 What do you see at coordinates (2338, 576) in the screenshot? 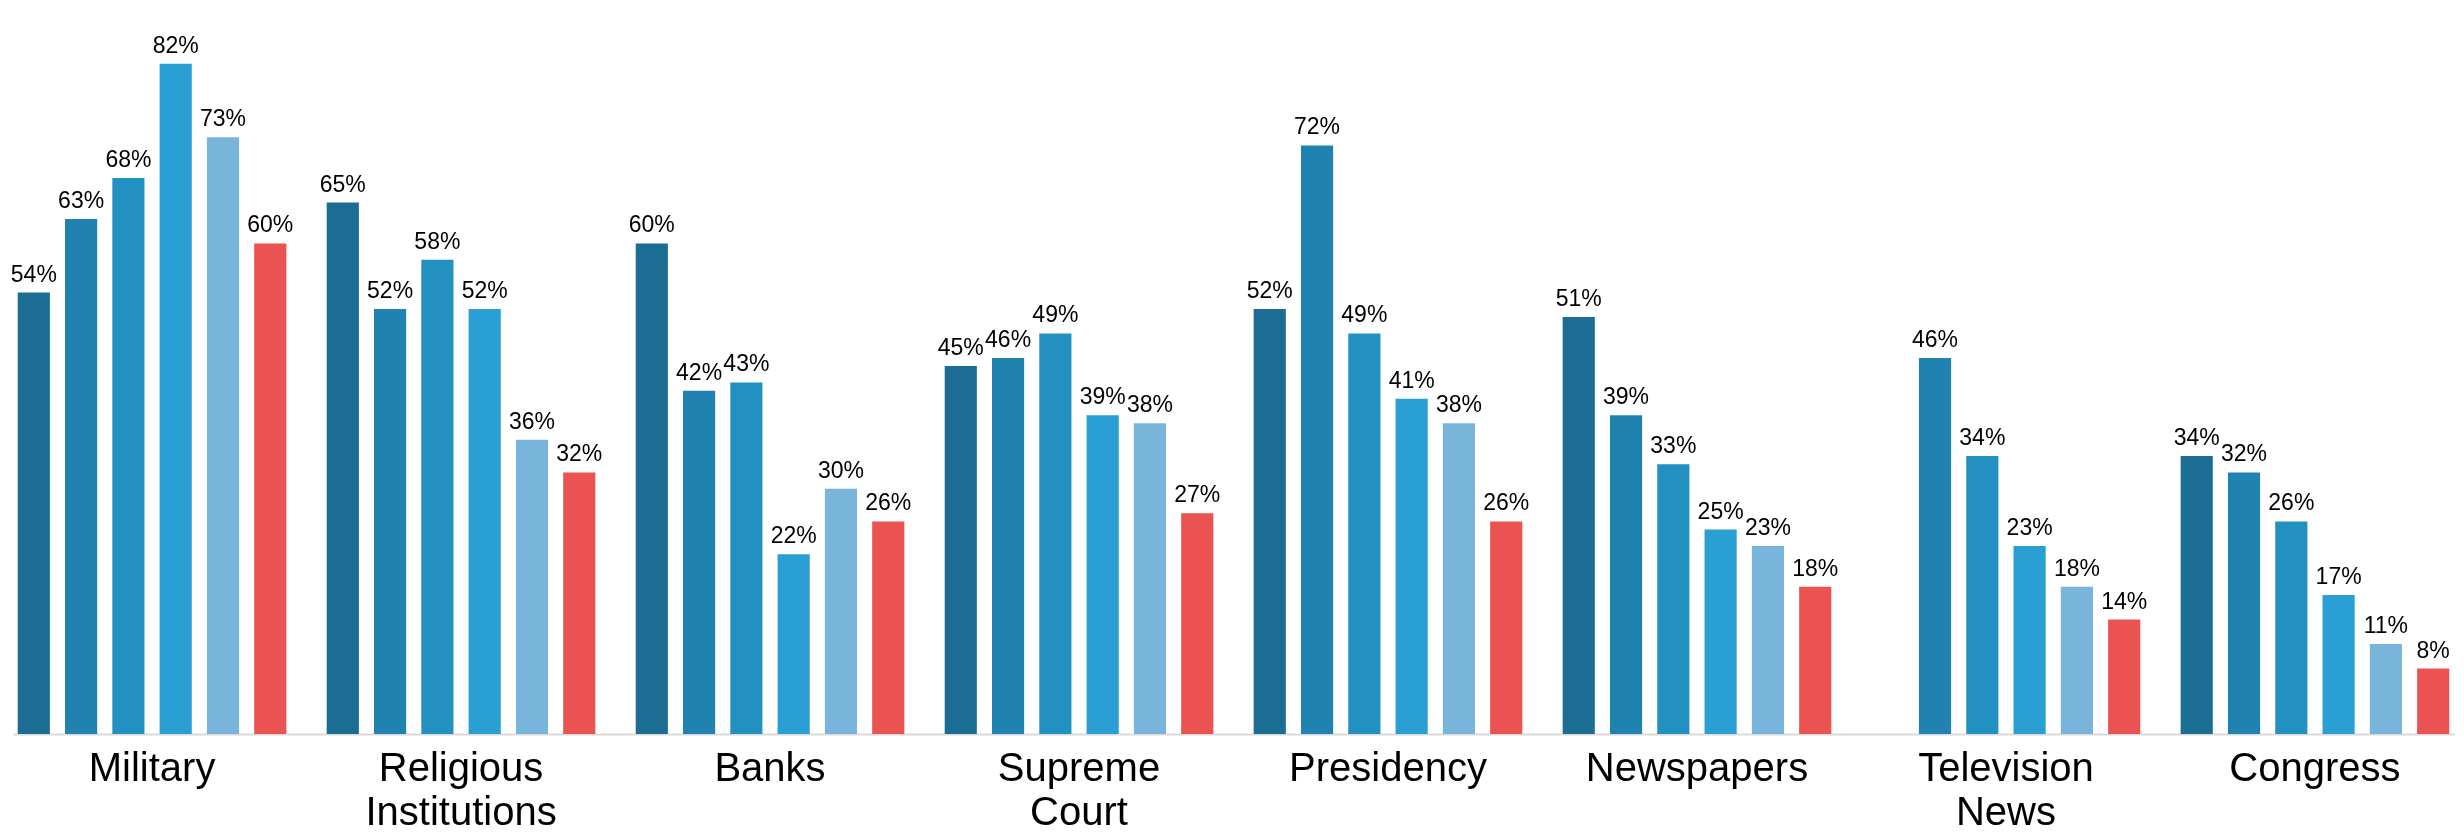
I see `data-label: 17%` at bounding box center [2338, 576].